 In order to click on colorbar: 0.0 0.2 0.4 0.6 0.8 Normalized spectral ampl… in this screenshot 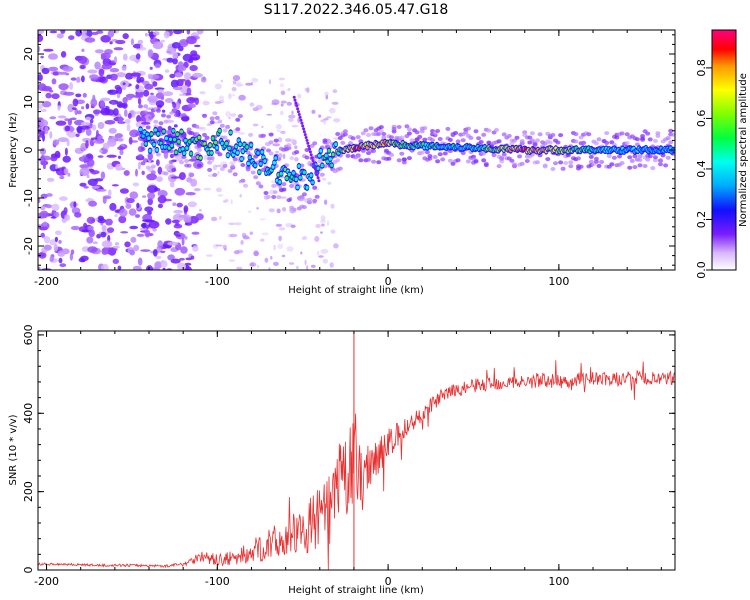, I will do `click(722, 154)`.